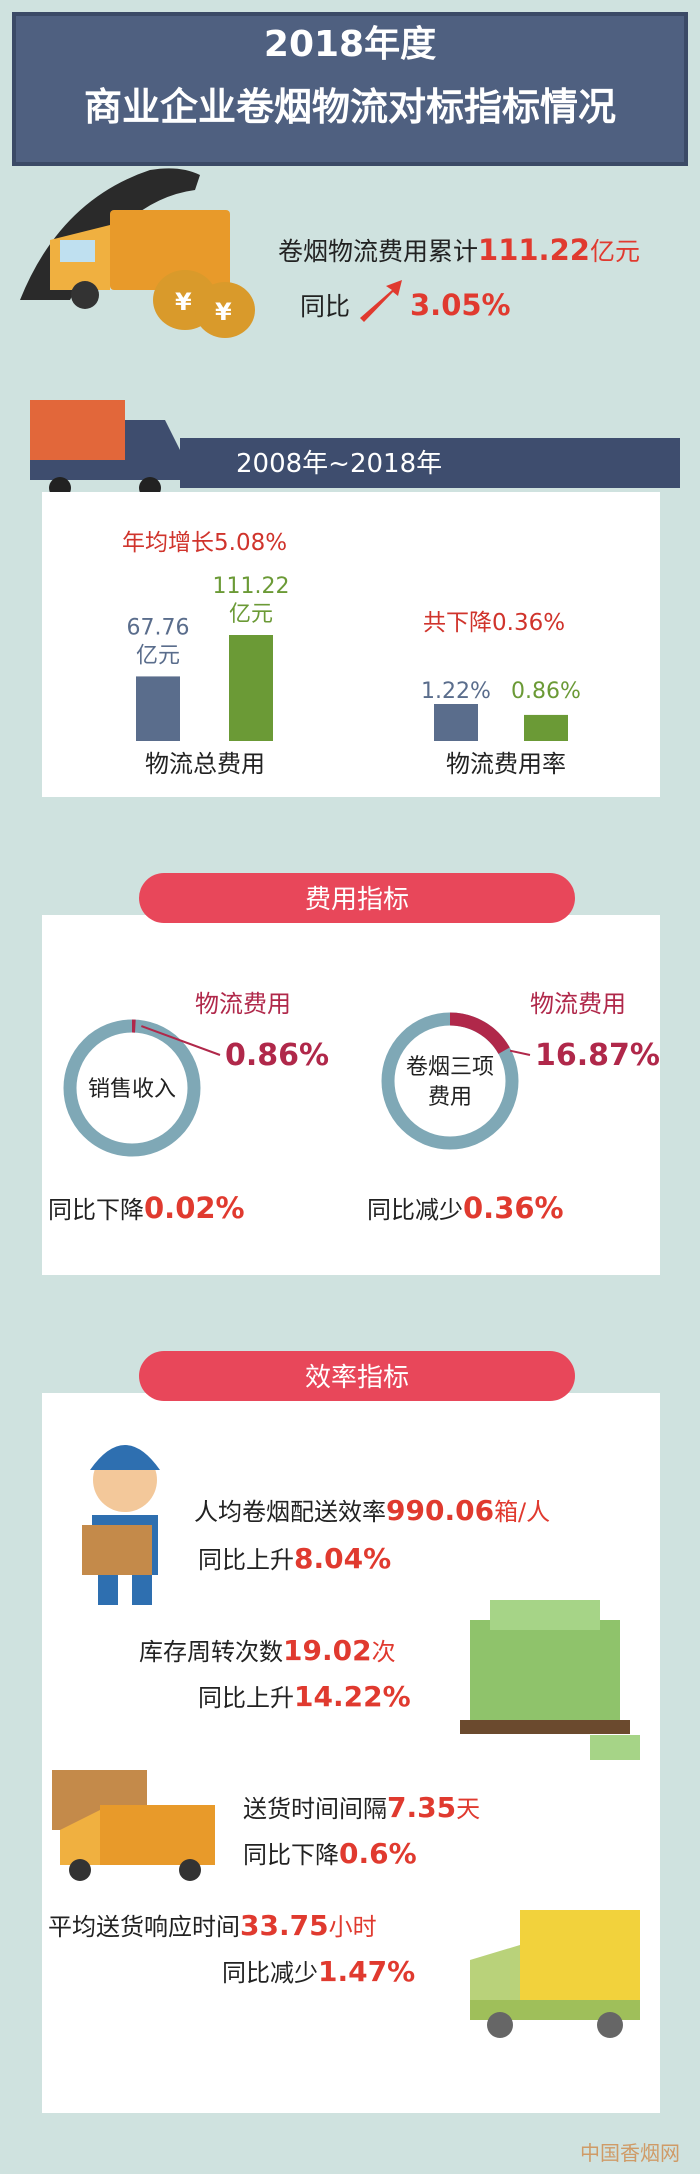 Image resolution: width=700 pixels, height=2174 pixels. I want to click on bar-value-label: 0.86%, so click(546, 691).